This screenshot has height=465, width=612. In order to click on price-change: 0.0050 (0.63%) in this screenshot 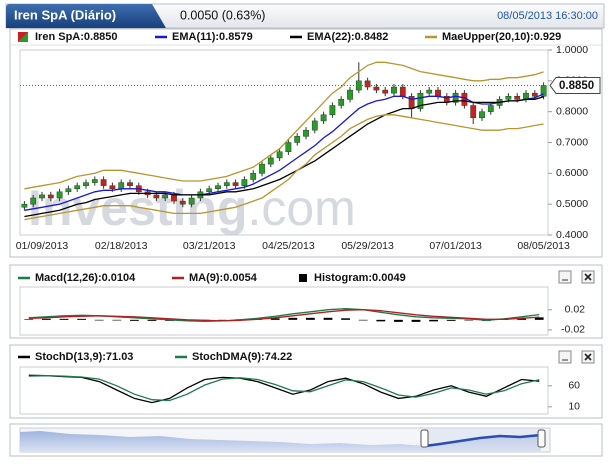, I will do `click(222, 15)`.